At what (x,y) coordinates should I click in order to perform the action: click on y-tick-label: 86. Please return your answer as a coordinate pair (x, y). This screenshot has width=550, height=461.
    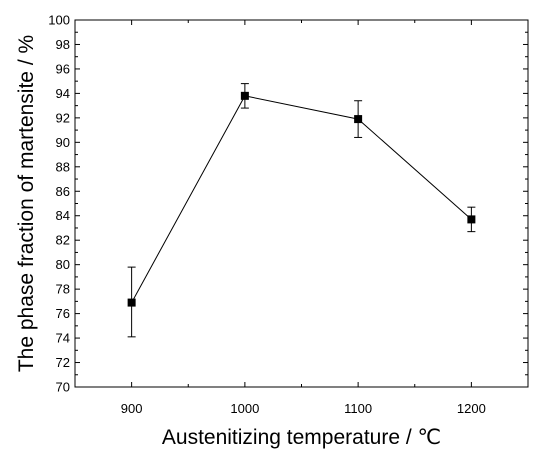
    Looking at the image, I should click on (63, 191).